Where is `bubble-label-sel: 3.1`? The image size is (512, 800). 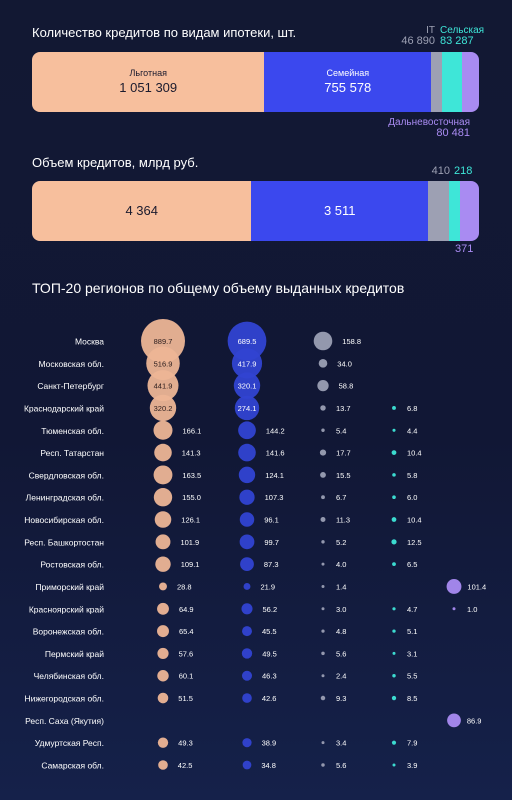
bubble-label-sel: 3.1 is located at coordinates (412, 653).